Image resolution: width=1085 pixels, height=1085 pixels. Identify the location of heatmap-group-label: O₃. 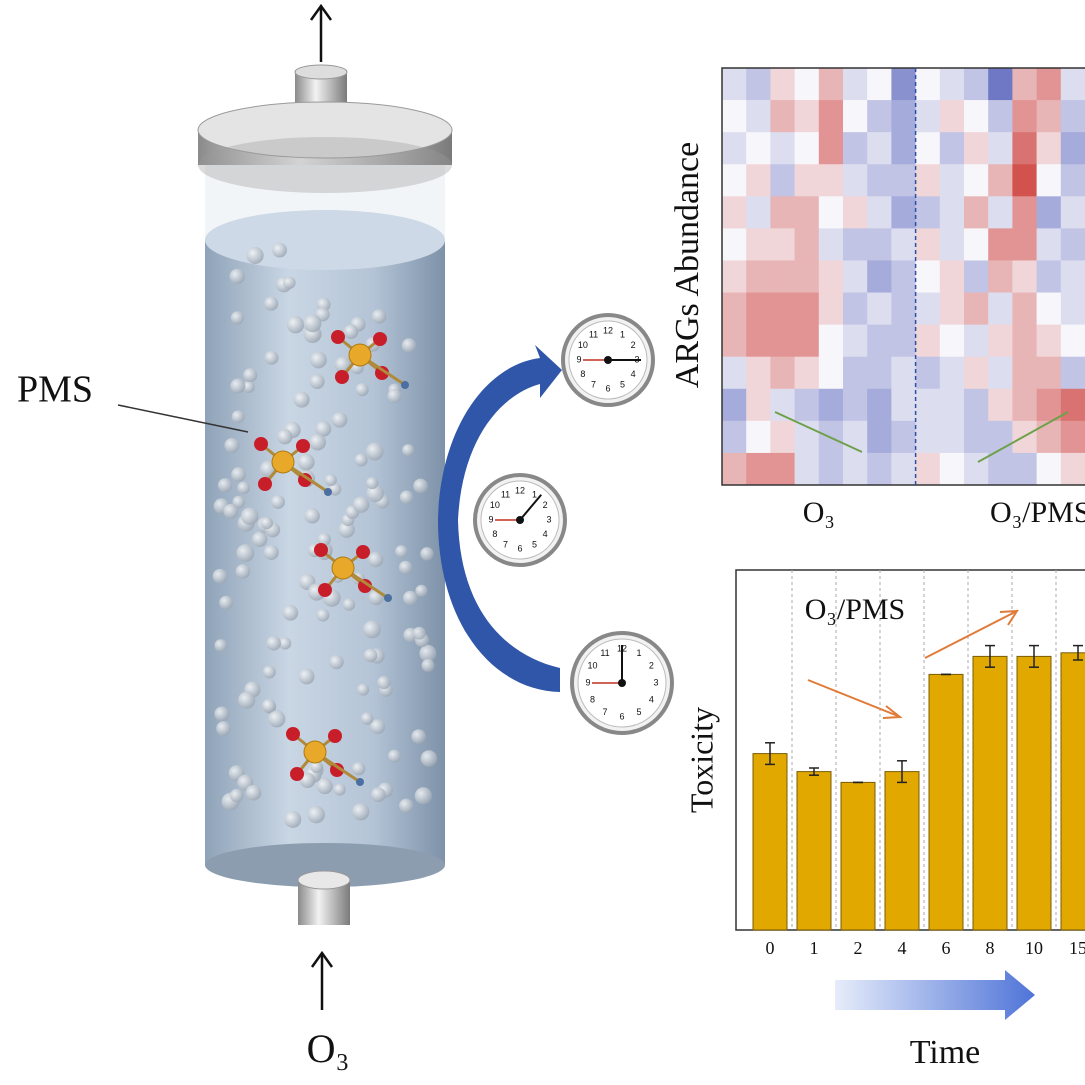
(819, 512).